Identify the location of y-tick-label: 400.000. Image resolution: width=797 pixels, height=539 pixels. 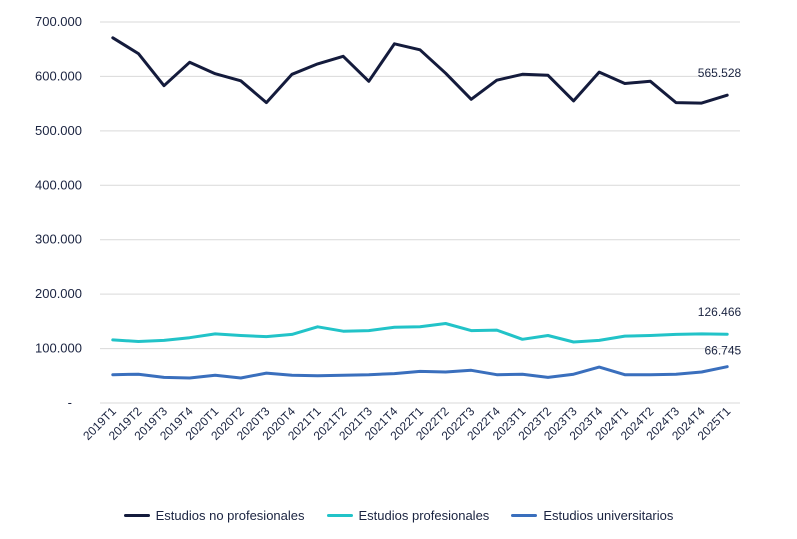
(58, 184).